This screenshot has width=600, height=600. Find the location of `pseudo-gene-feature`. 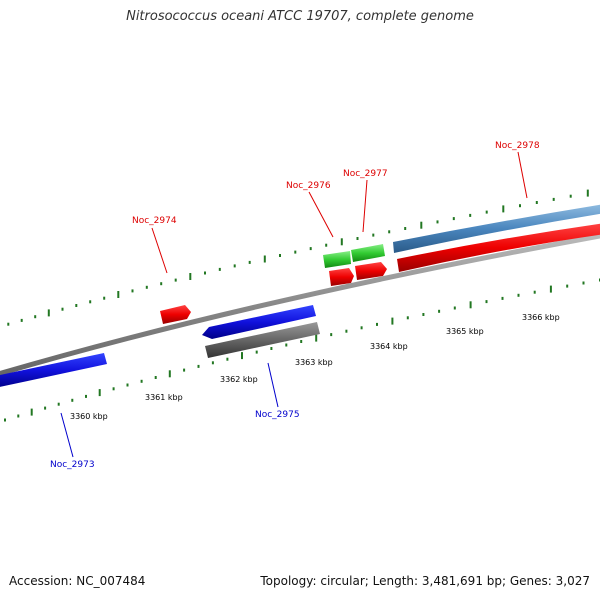

pseudo-gene-feature is located at coordinates (262, 340).